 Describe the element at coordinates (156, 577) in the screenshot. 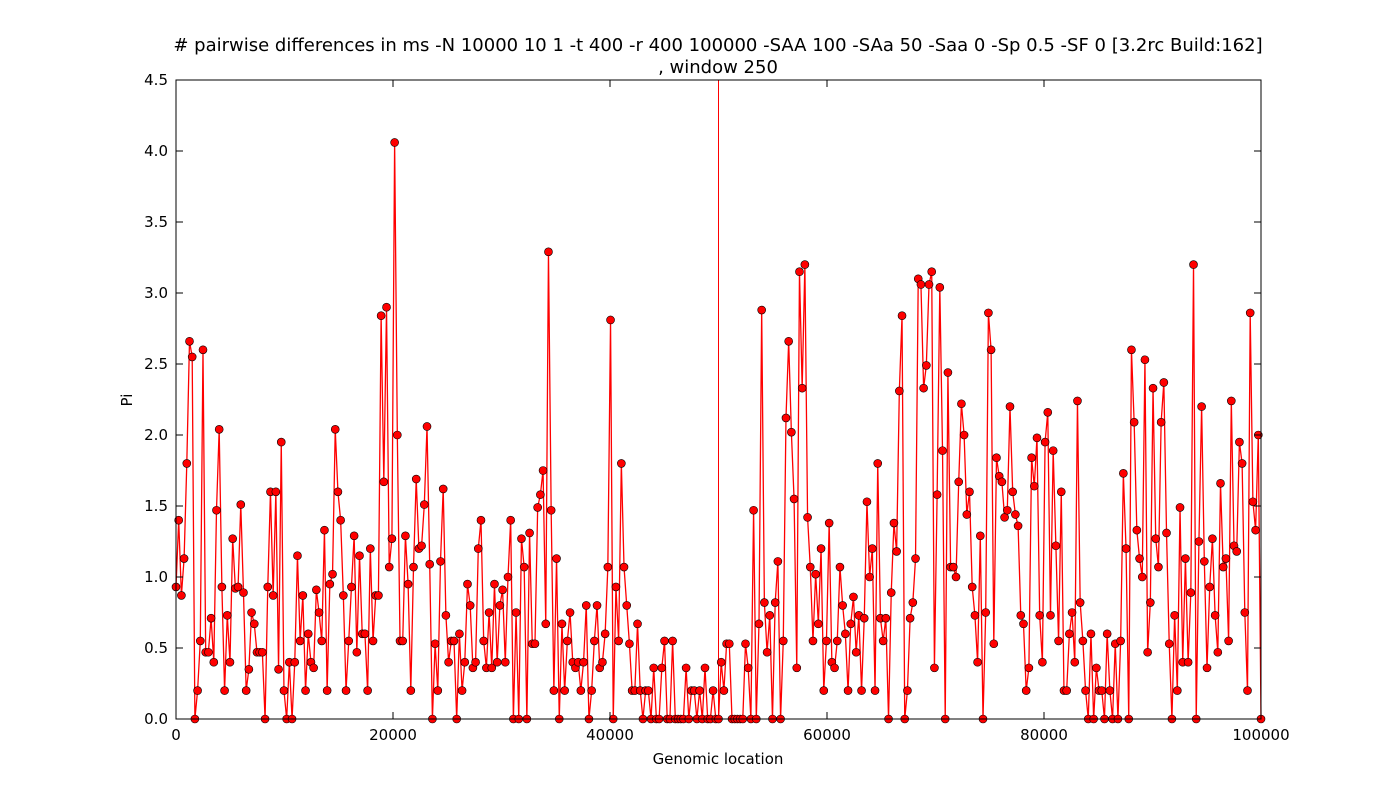

I see `y-tick-label: 1.0` at that location.